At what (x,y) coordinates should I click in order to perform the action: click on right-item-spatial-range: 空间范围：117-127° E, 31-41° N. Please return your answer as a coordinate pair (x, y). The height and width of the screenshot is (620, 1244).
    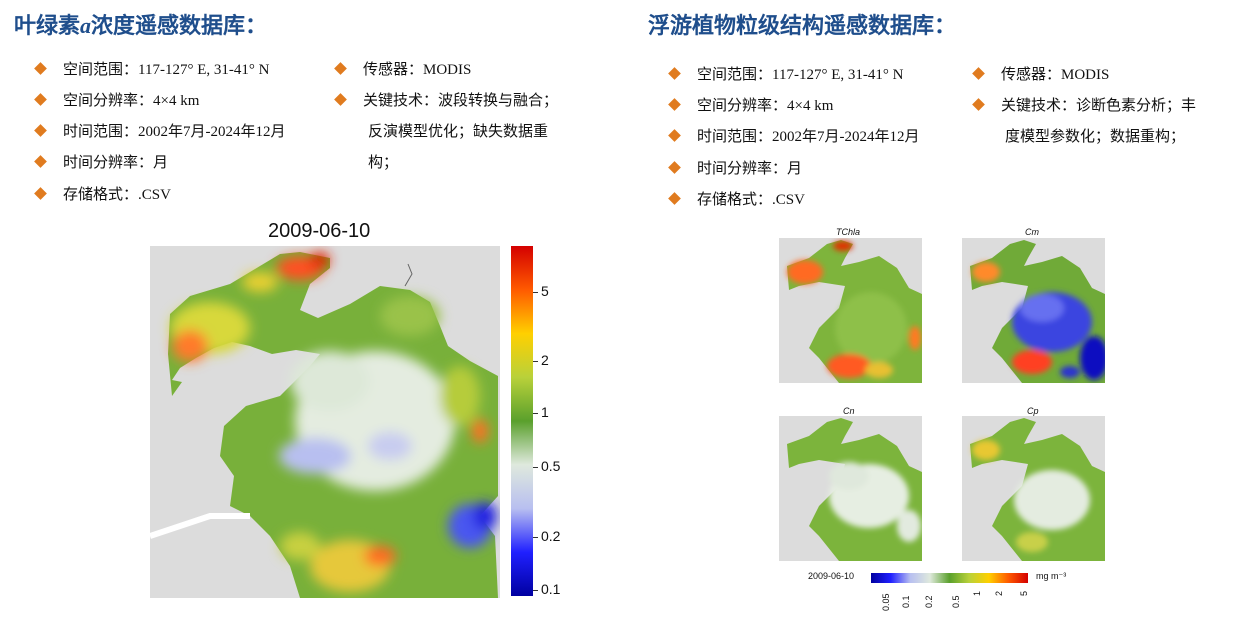
    Looking at the image, I should click on (786, 73).